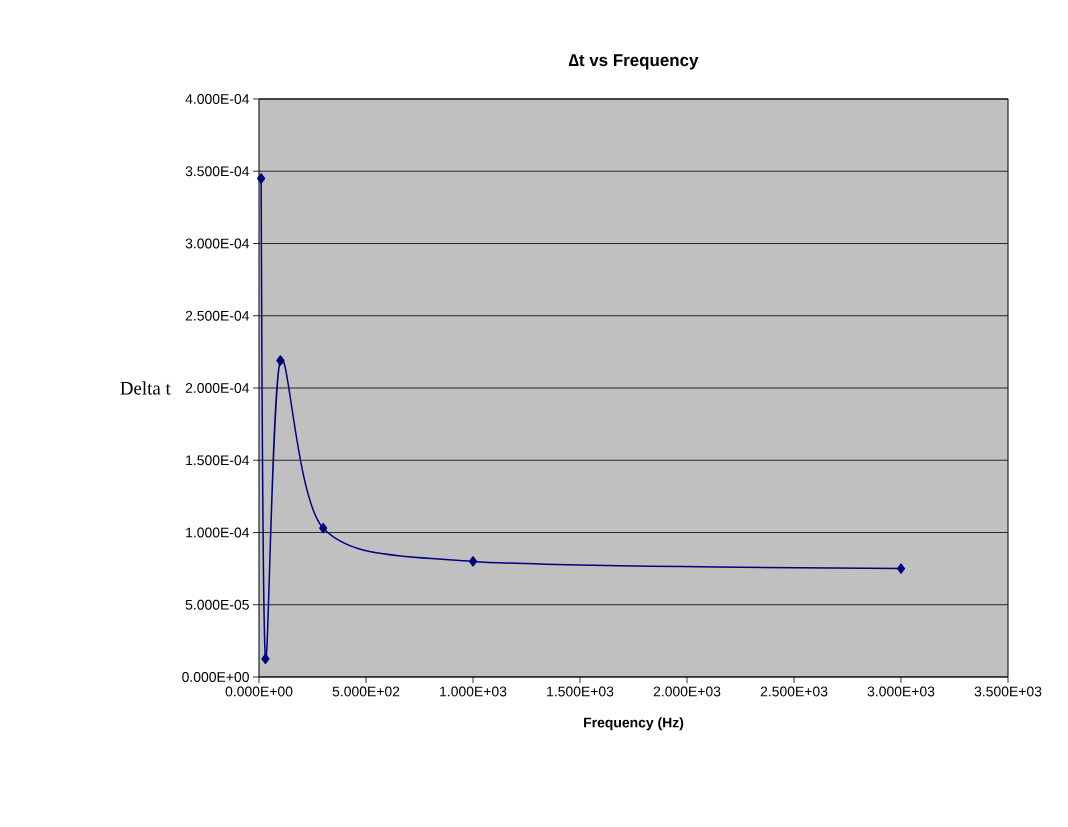 Image resolution: width=1068 pixels, height=827 pixels. Describe the element at coordinates (633, 62) in the screenshot. I see `chart-title: ∆t vs Frequency` at that location.